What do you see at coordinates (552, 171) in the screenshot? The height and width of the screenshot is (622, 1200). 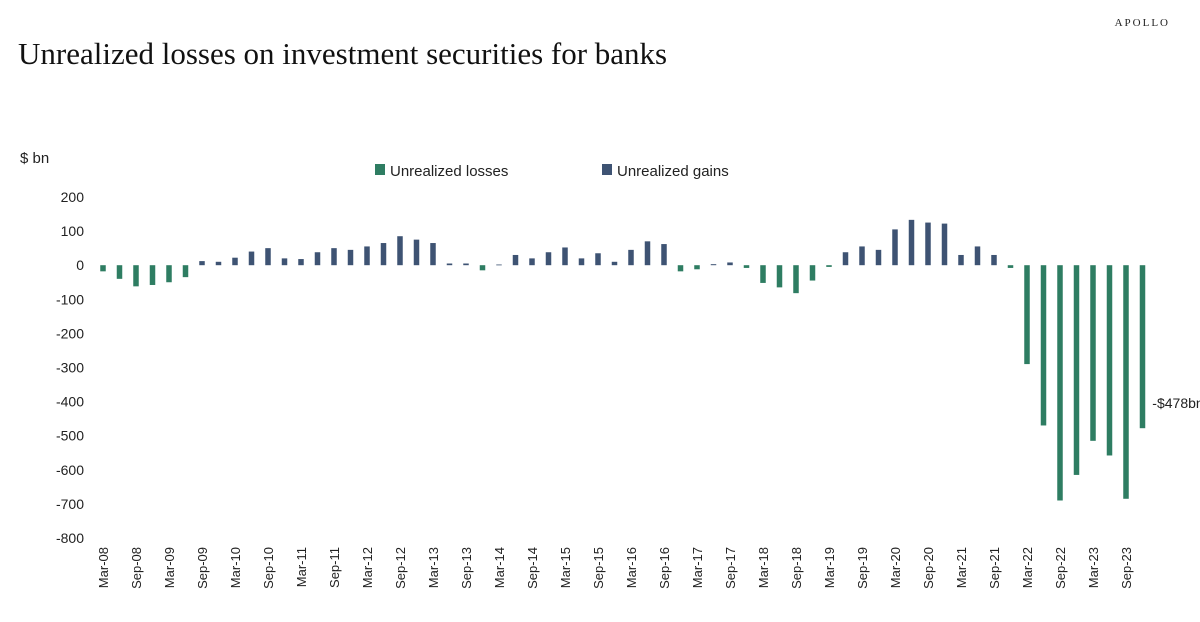 I see `legend: Unrealized losses Unrealized gains` at bounding box center [552, 171].